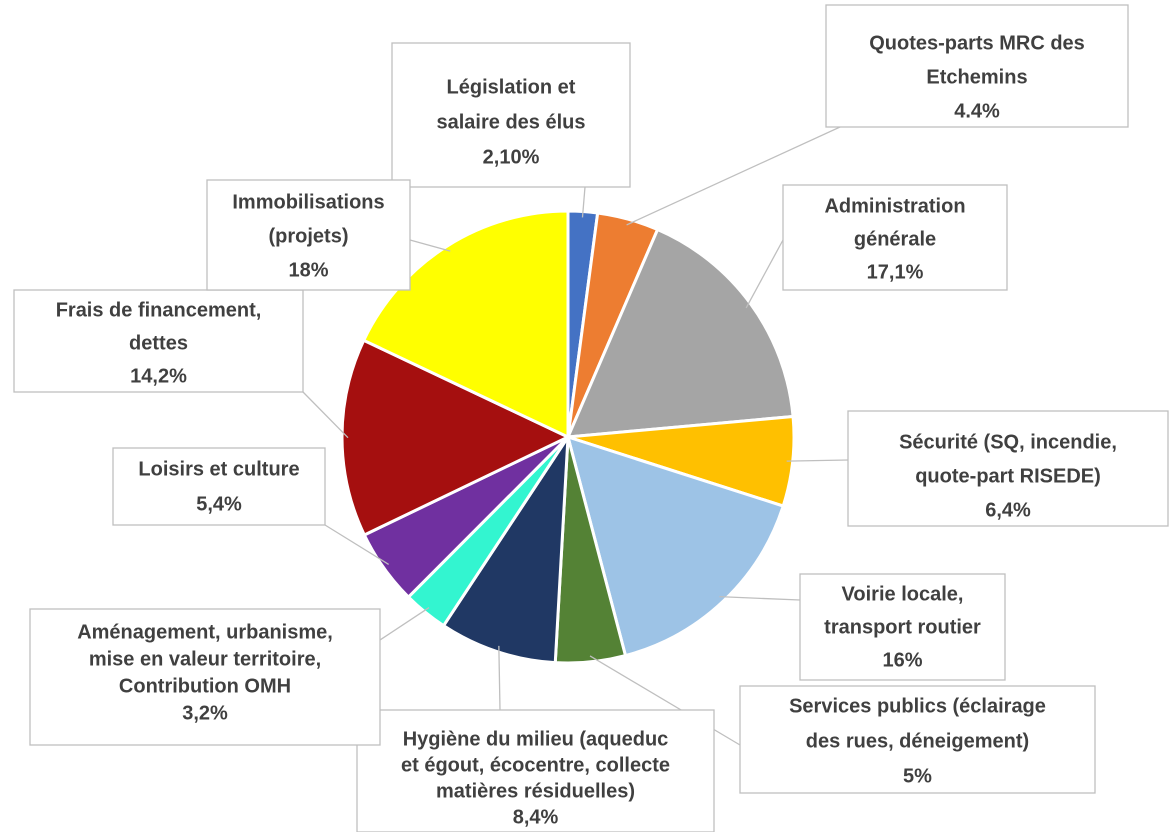 Image resolution: width=1170 pixels, height=832 pixels. Describe the element at coordinates (903, 594) in the screenshot. I see `slice-label: Voirie locale,` at that location.